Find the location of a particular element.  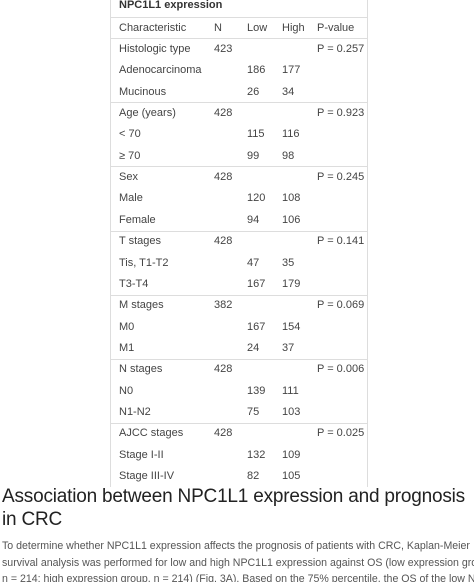

group-label: Sex is located at coordinates (128, 177).